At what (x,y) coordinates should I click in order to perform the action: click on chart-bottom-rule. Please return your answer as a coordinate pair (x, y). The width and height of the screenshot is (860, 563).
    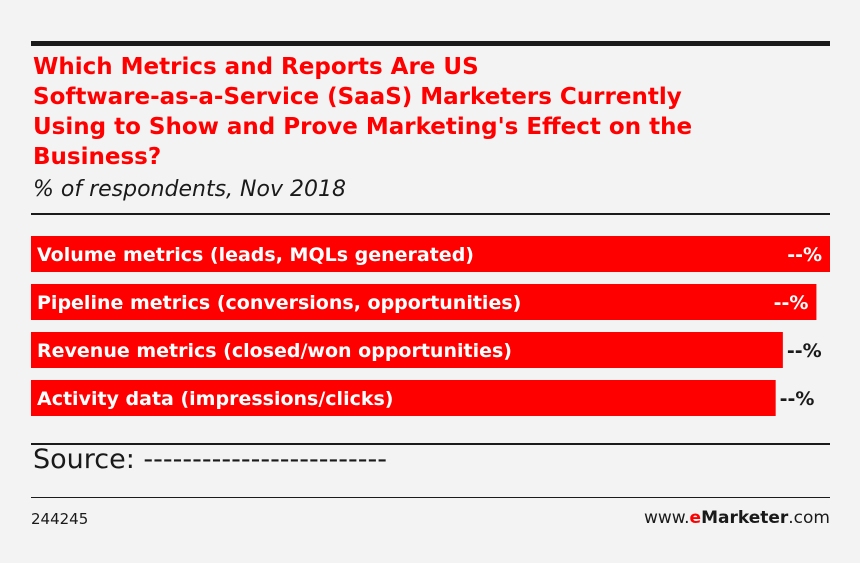
    Looking at the image, I should click on (430, 444).